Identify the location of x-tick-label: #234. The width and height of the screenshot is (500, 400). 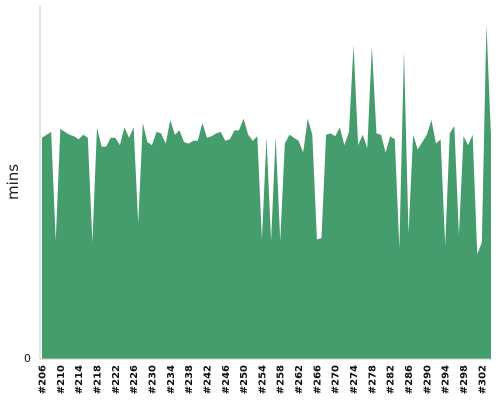
(171, 379).